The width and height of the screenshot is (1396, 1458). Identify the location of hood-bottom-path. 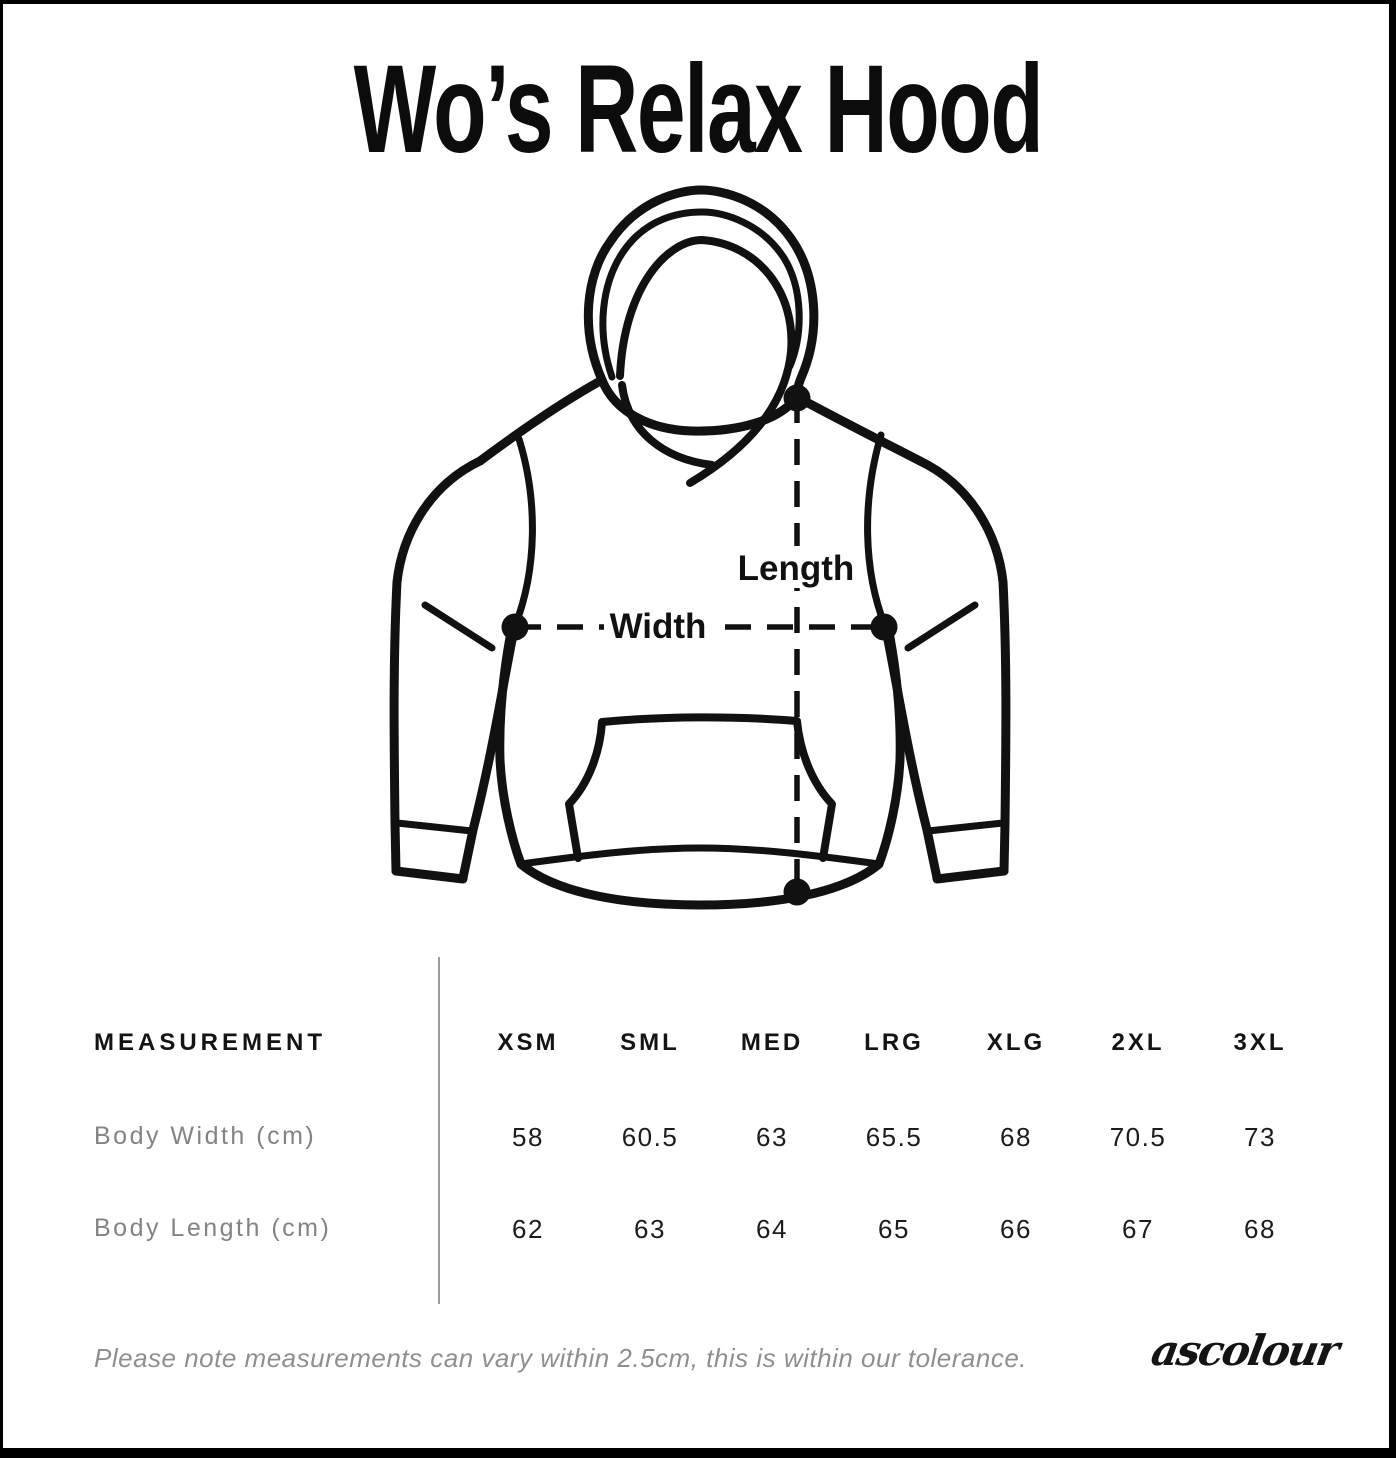
(699, 405).